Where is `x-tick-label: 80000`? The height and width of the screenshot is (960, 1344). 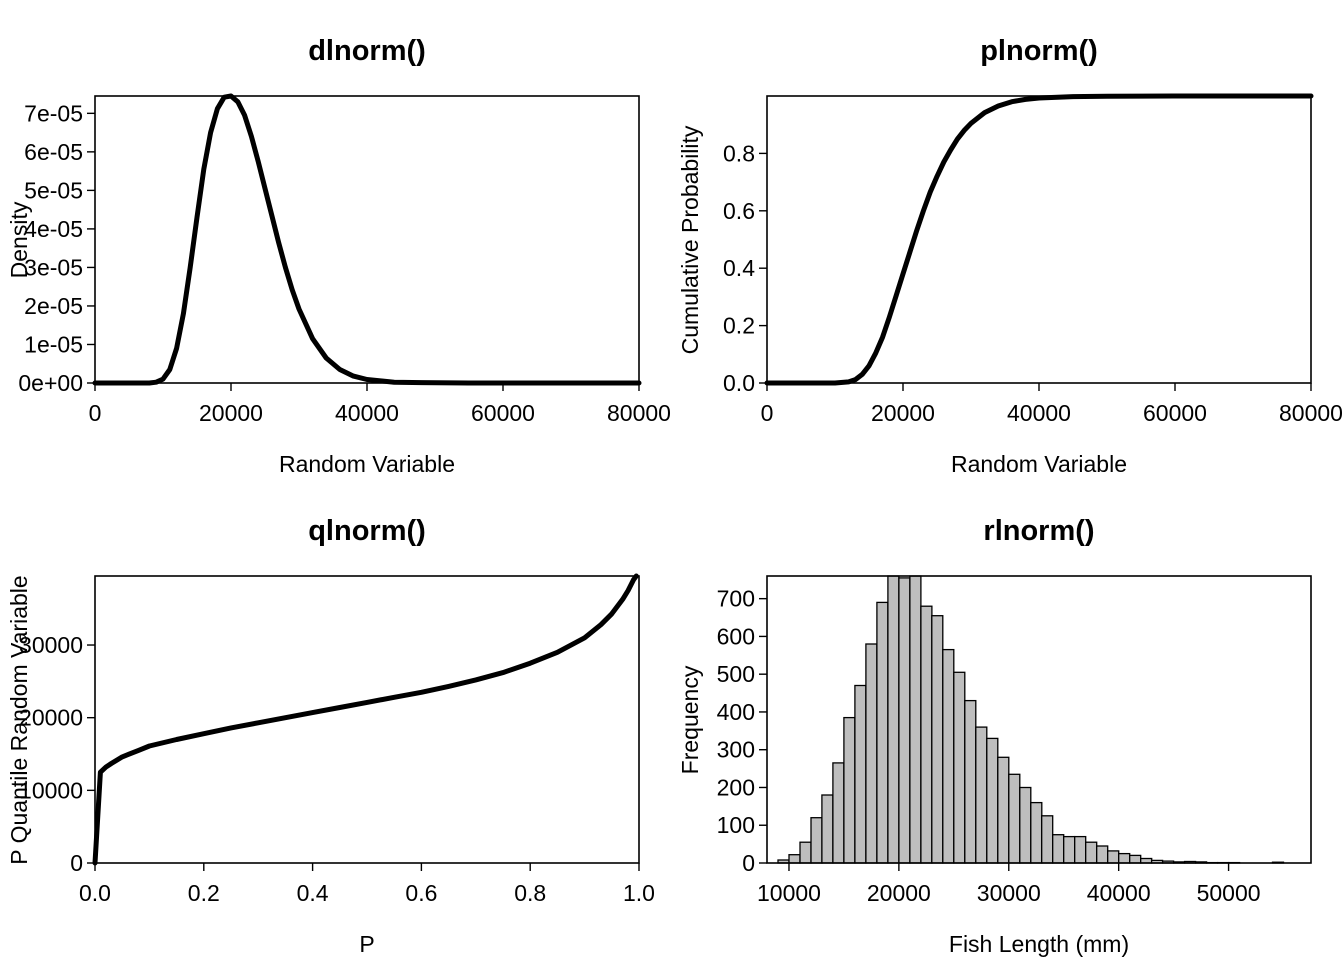
x-tick-label: 80000 is located at coordinates (1311, 413).